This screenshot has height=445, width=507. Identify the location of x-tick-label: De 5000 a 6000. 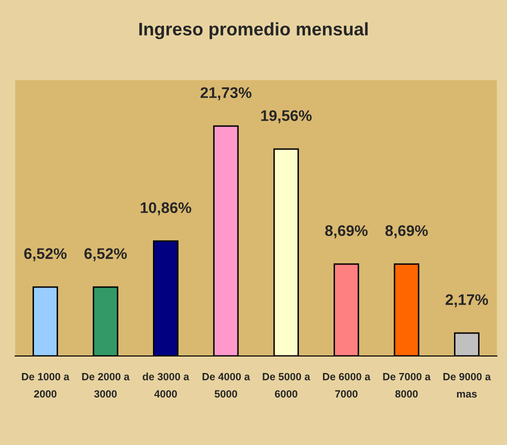
(286, 385).